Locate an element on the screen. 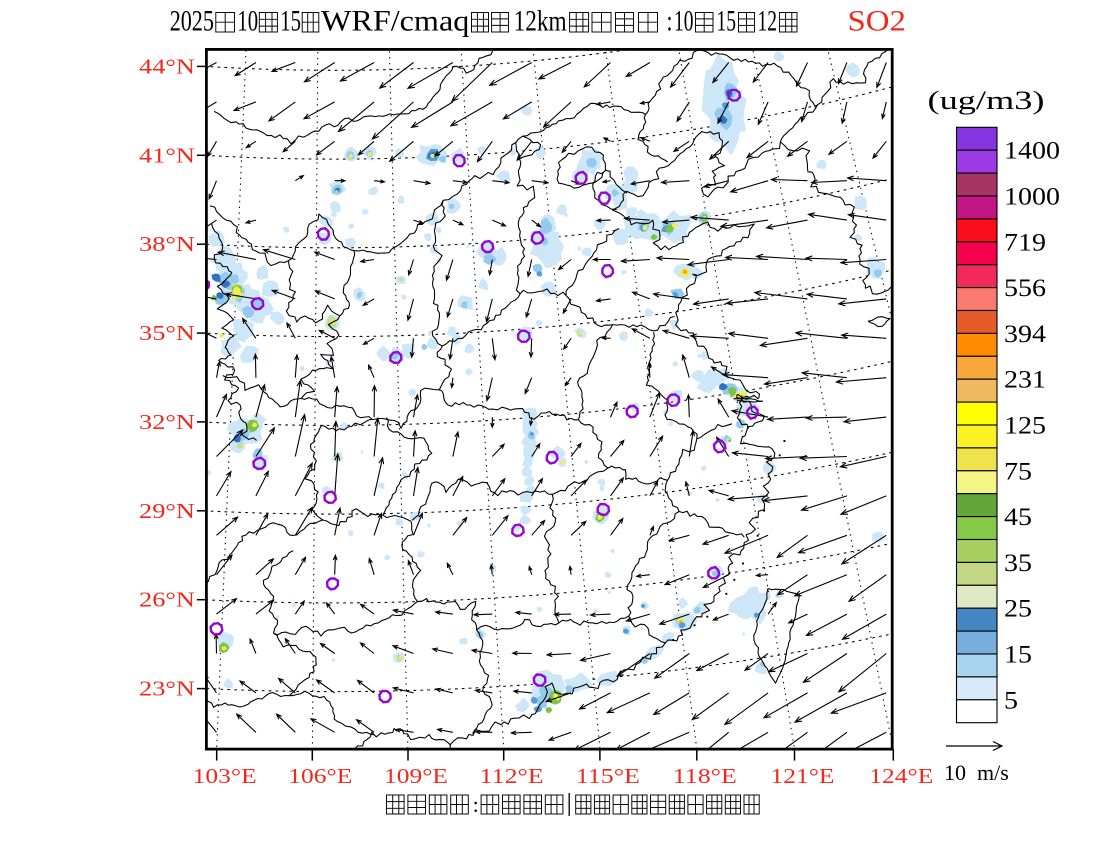  svg-text: 29°N is located at coordinates (167, 511).